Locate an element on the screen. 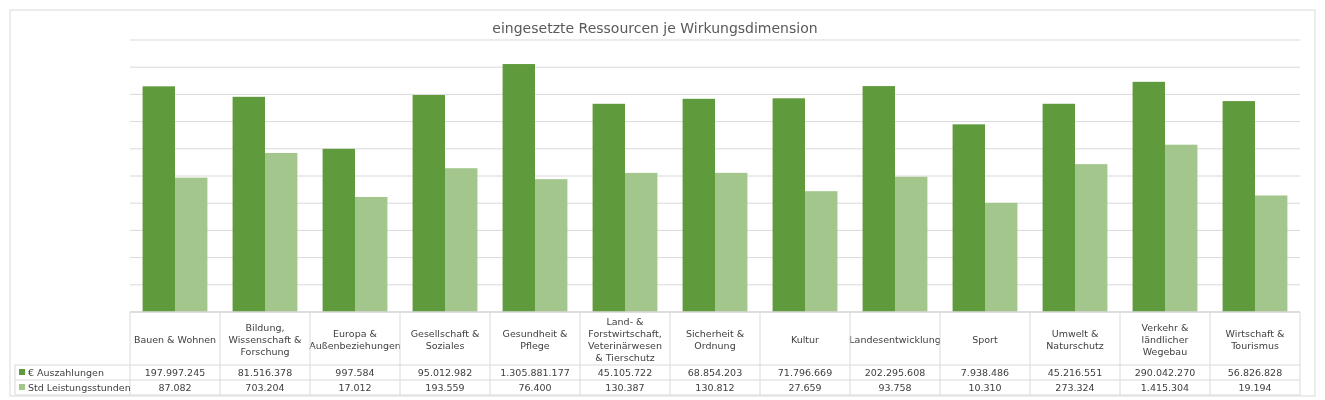  x-tick-label: Sicherheit & Ordnung is located at coordinates (715, 339).